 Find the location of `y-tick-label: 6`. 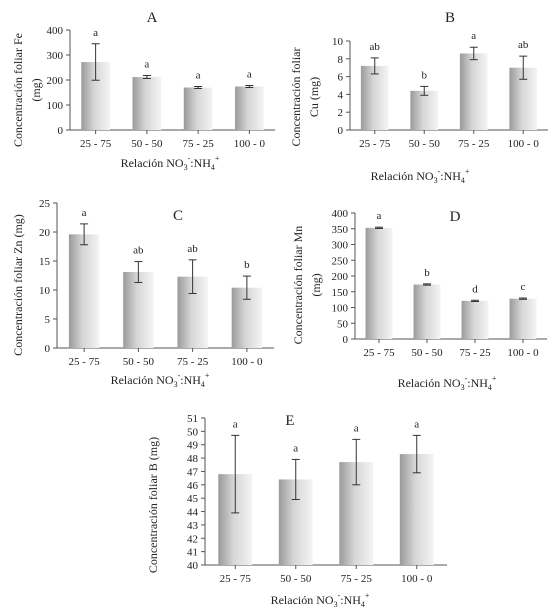

y-tick-label: 6 is located at coordinates (341, 78).